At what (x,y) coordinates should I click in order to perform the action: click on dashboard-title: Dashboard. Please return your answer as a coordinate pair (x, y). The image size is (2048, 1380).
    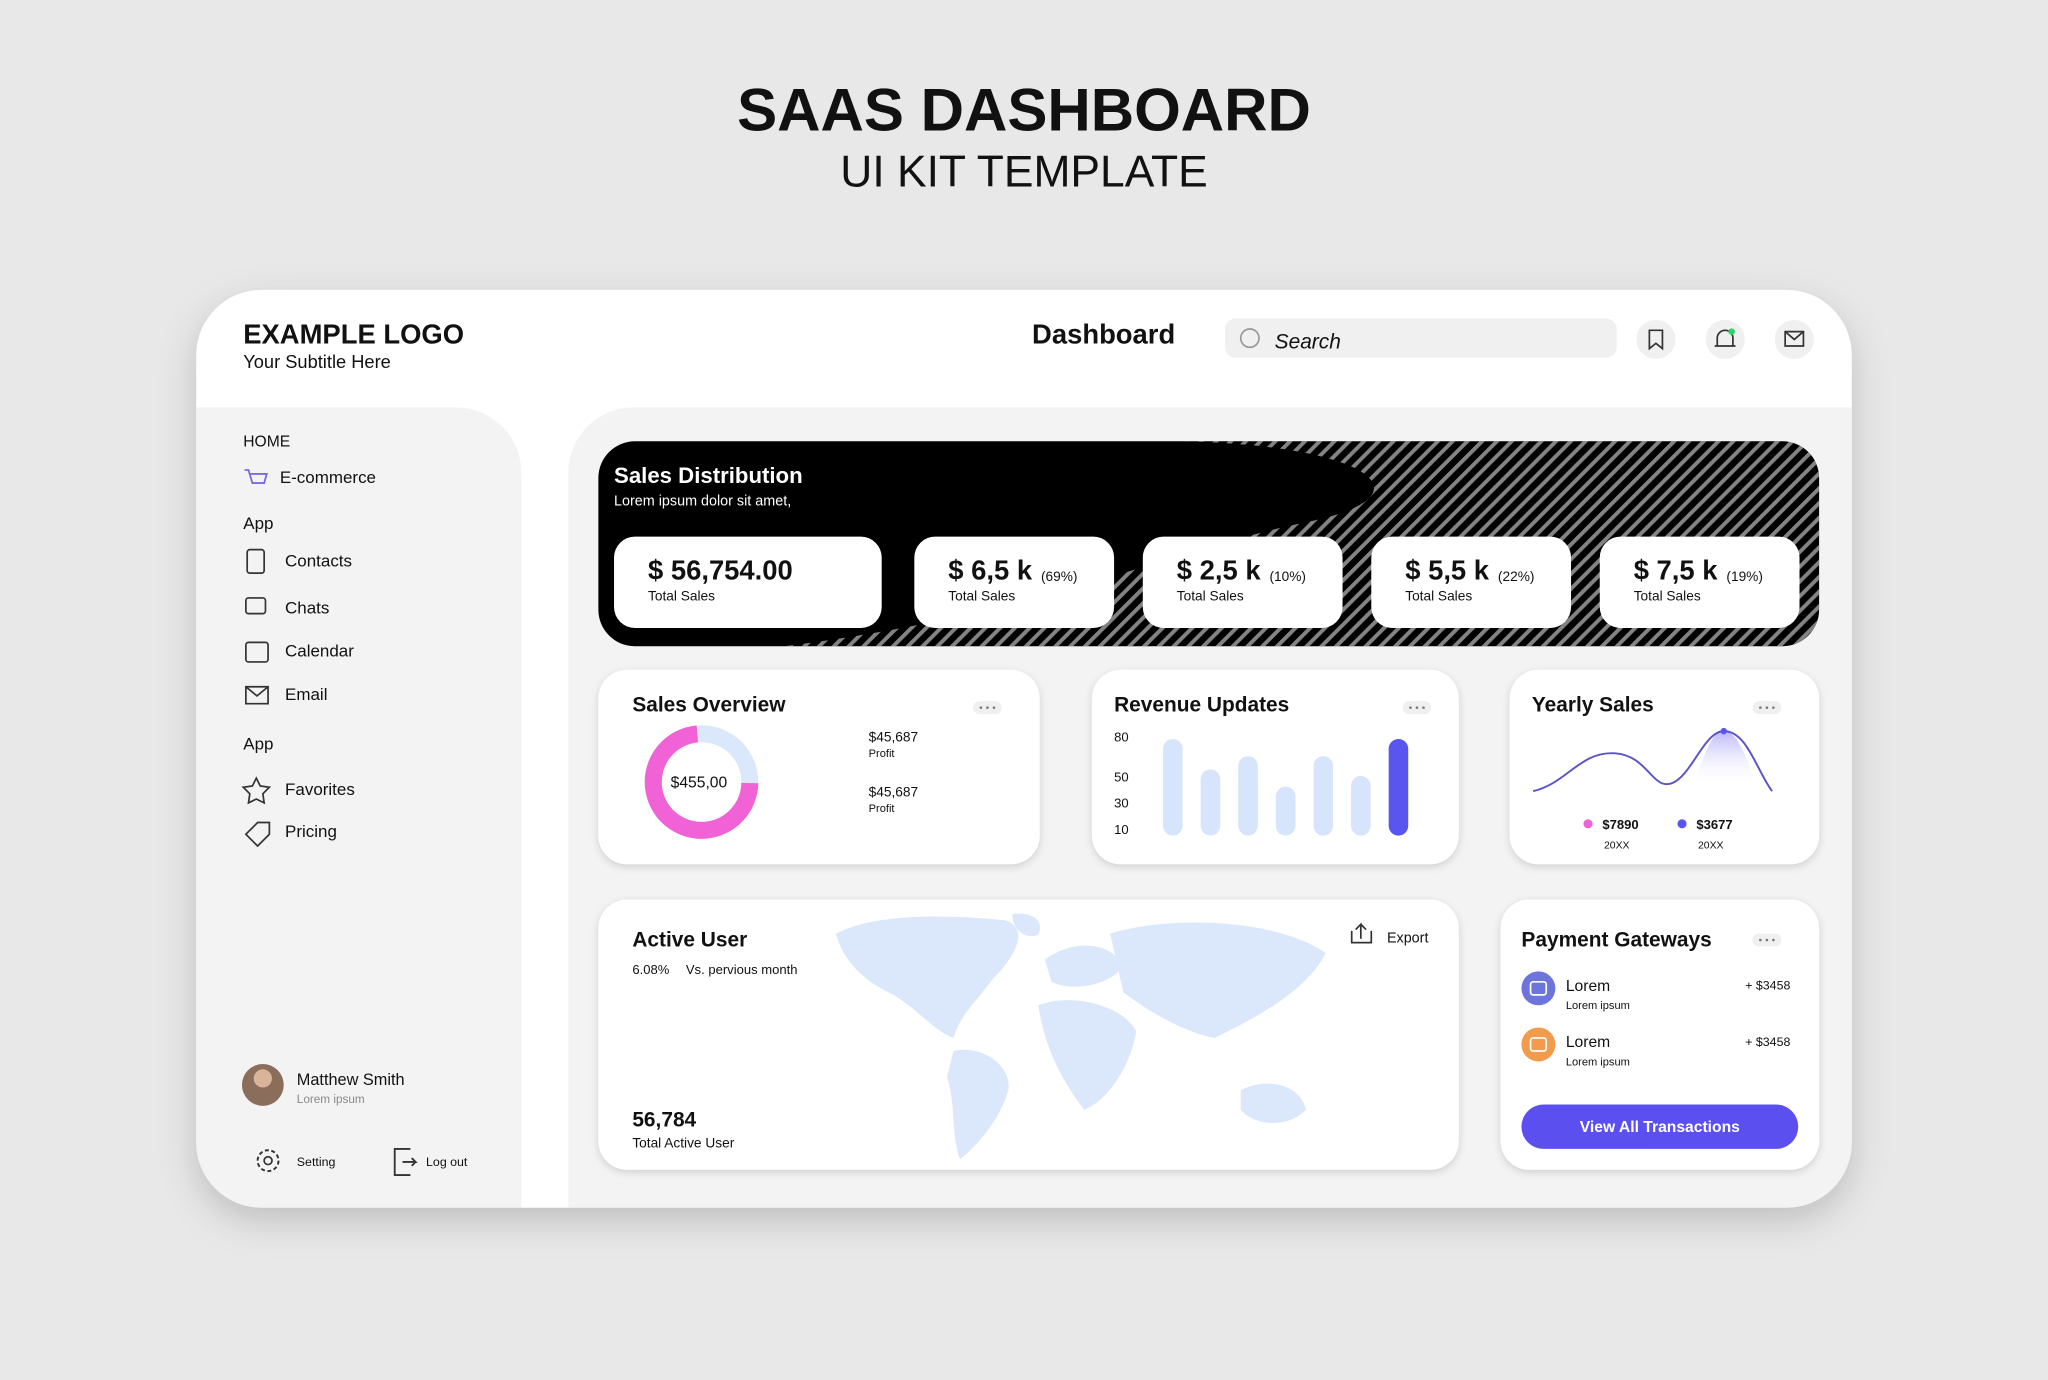
    Looking at the image, I should click on (1103, 333).